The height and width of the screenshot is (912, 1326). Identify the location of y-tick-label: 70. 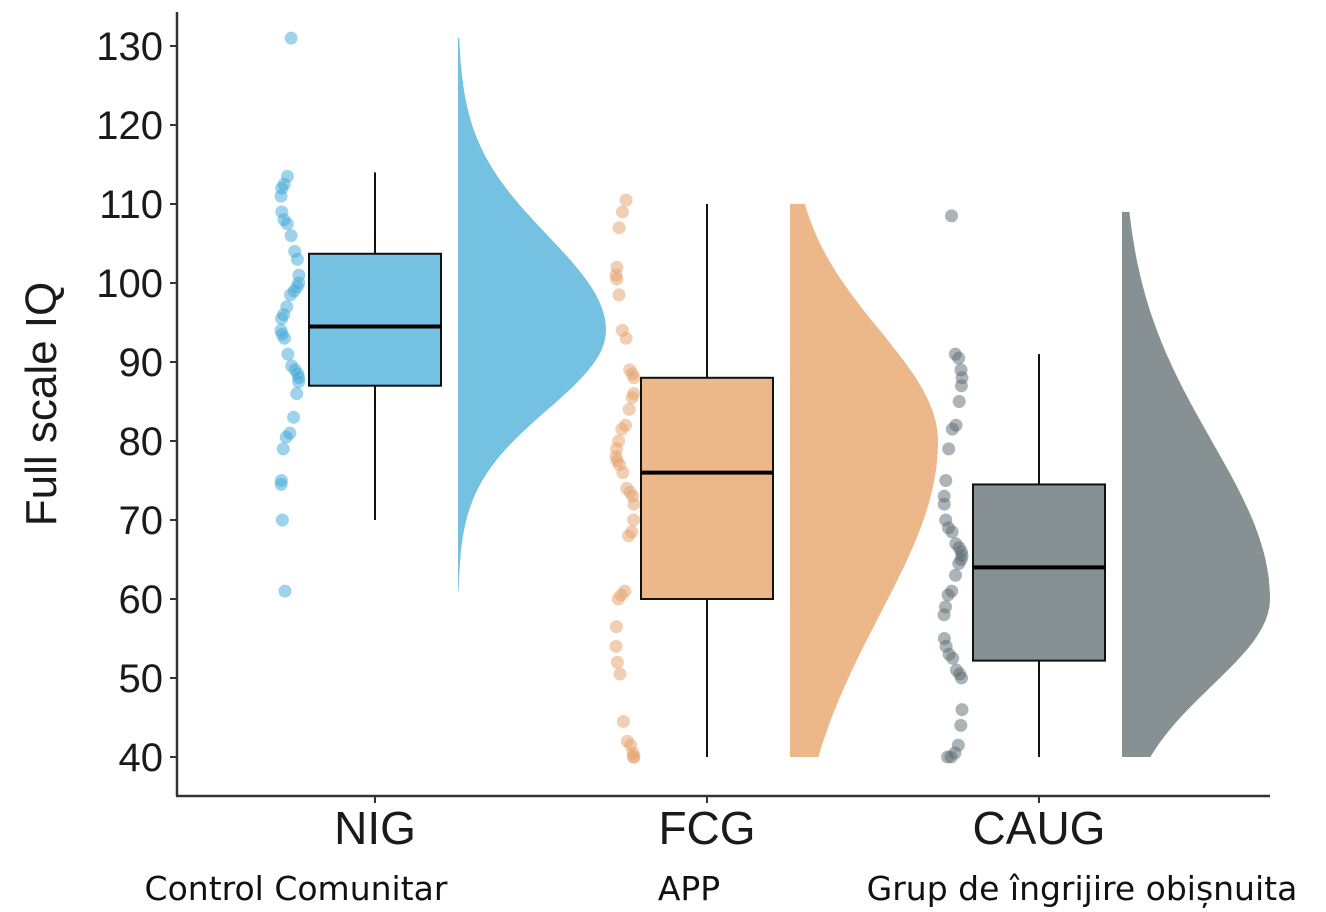
(141, 521).